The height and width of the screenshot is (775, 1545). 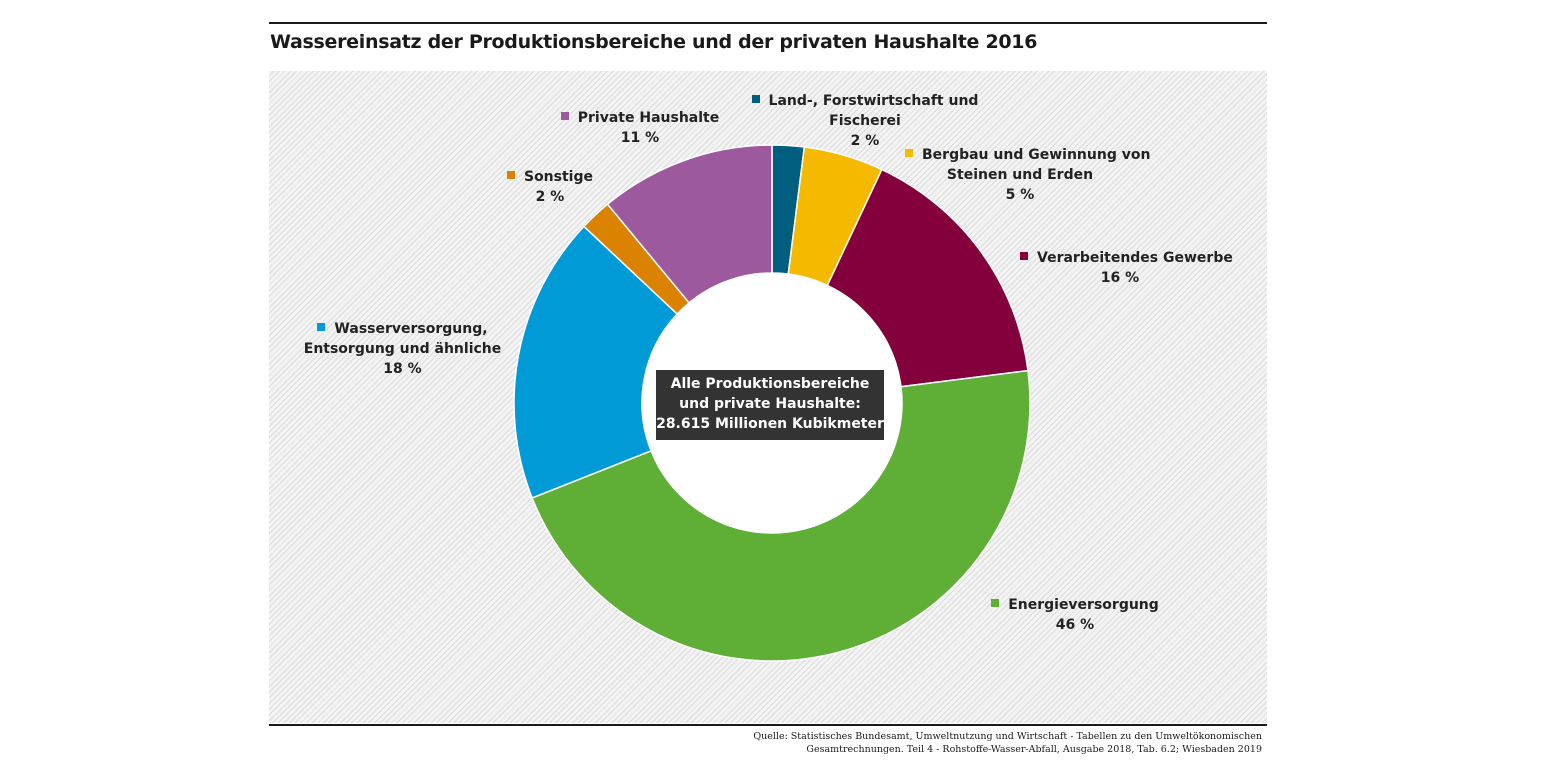 I want to click on label-land-name-2: Fischerei, so click(x=865, y=121).